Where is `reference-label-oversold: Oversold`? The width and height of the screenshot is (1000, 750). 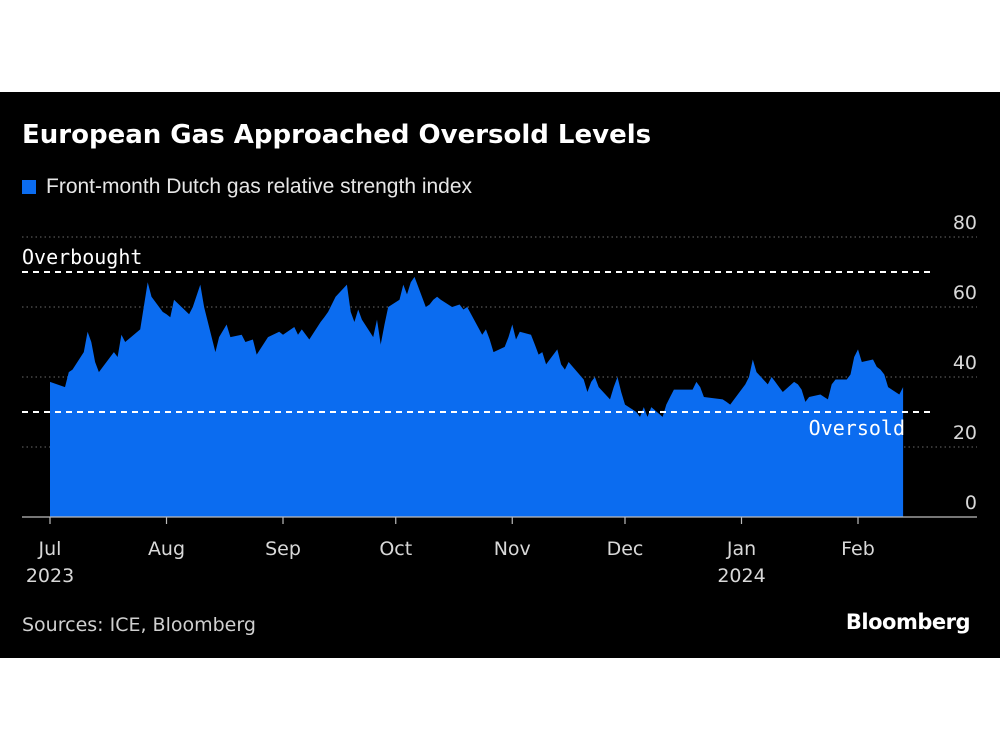
reference-label-oversold: Oversold is located at coordinates (857, 428).